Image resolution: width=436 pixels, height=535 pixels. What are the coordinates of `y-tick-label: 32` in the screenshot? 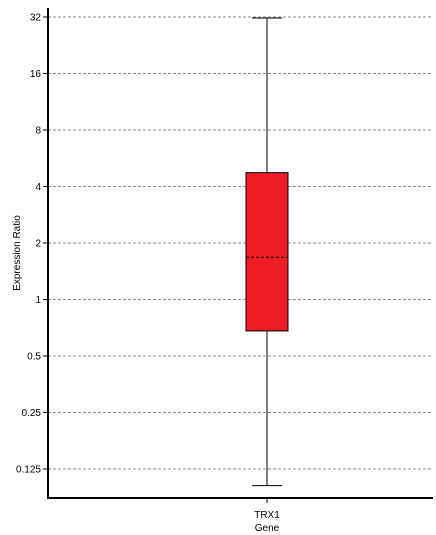 It's located at (36, 18).